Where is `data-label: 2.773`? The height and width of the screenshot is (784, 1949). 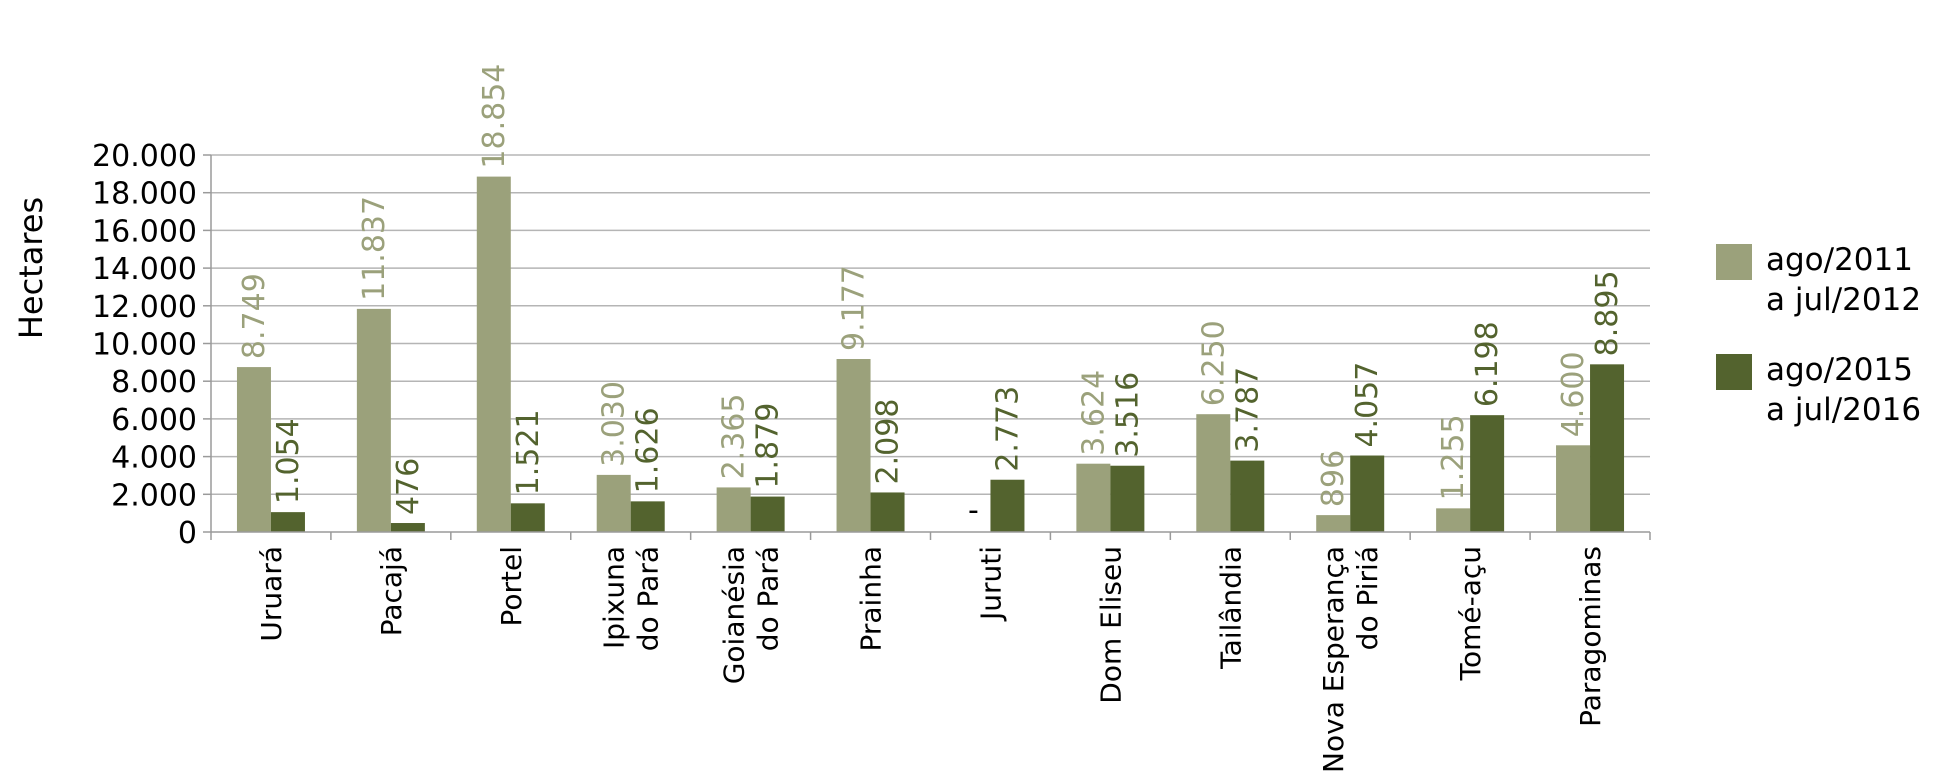
data-label: 2.773 is located at coordinates (1007, 429).